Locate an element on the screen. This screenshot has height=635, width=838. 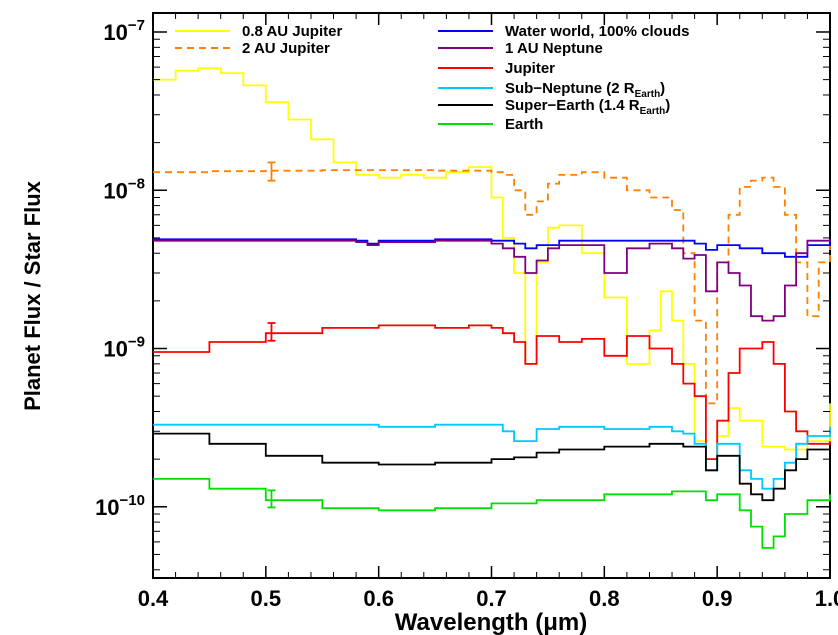
legend-label: Jupiter is located at coordinates (530, 68).